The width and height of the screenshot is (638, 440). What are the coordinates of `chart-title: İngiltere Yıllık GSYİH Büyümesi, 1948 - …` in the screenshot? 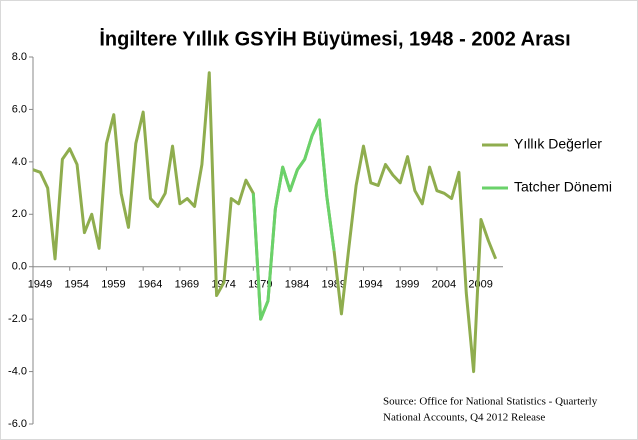 It's located at (334, 38).